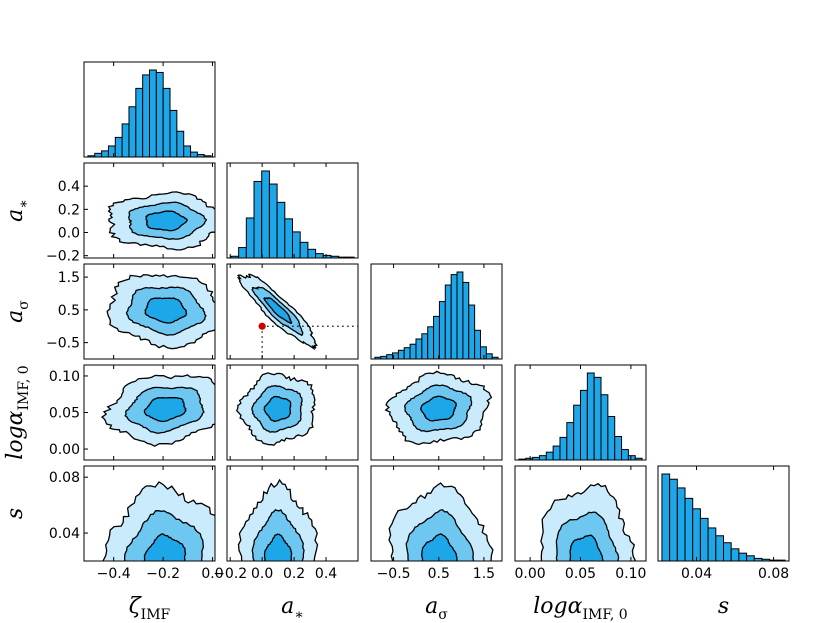 This screenshot has width=830, height=623. I want to click on contour-panel-astar-vs-zeta, so click(149, 210).